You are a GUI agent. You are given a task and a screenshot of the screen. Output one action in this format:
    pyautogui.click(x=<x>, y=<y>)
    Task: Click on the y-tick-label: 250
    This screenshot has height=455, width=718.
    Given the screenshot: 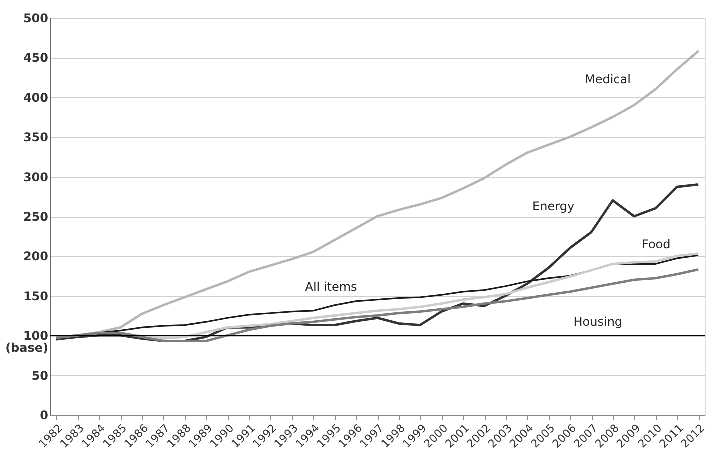 What is the action you would take?
    pyautogui.click(x=35, y=217)
    